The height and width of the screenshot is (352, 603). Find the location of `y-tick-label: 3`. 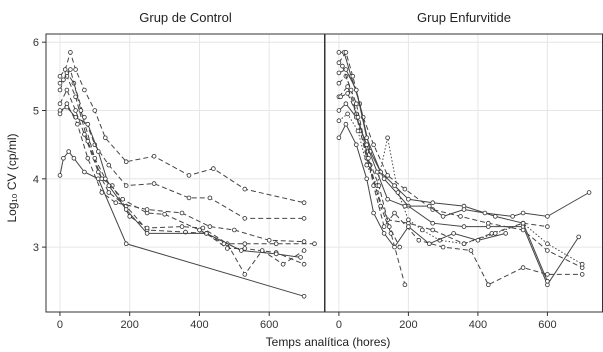

y-tick-label: 3 is located at coordinates (36, 248).